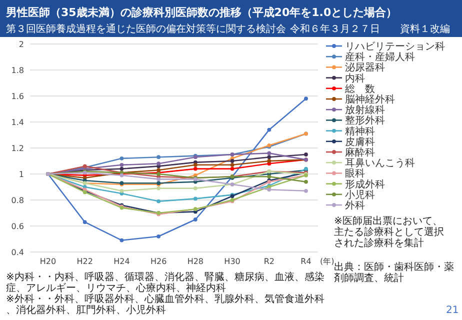 Image resolution: width=462 pixels, height=320 pixels. Describe the element at coordinates (365, 110) in the screenshot. I see `legend-label: 放射線科` at that location.